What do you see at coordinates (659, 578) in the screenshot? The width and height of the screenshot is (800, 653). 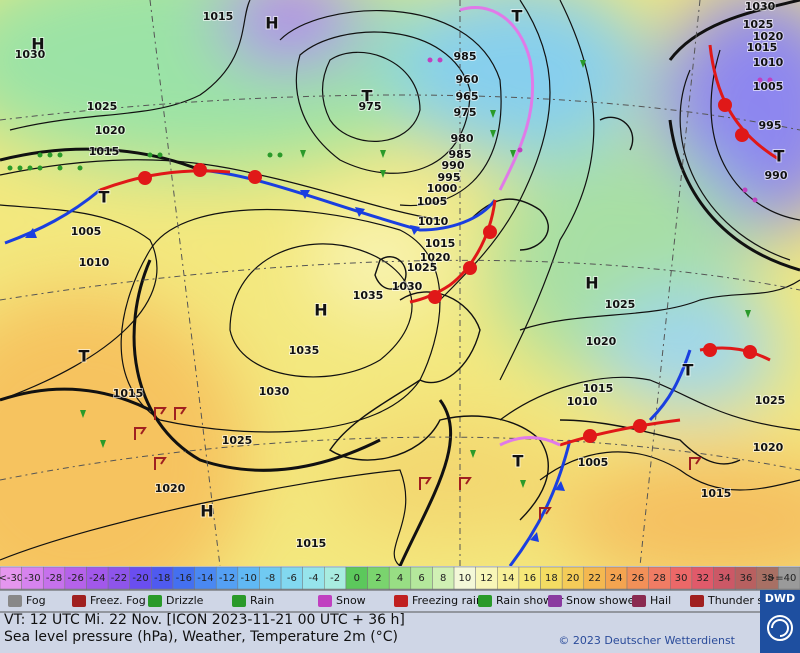 I see `color-label: 28` at bounding box center [659, 578].